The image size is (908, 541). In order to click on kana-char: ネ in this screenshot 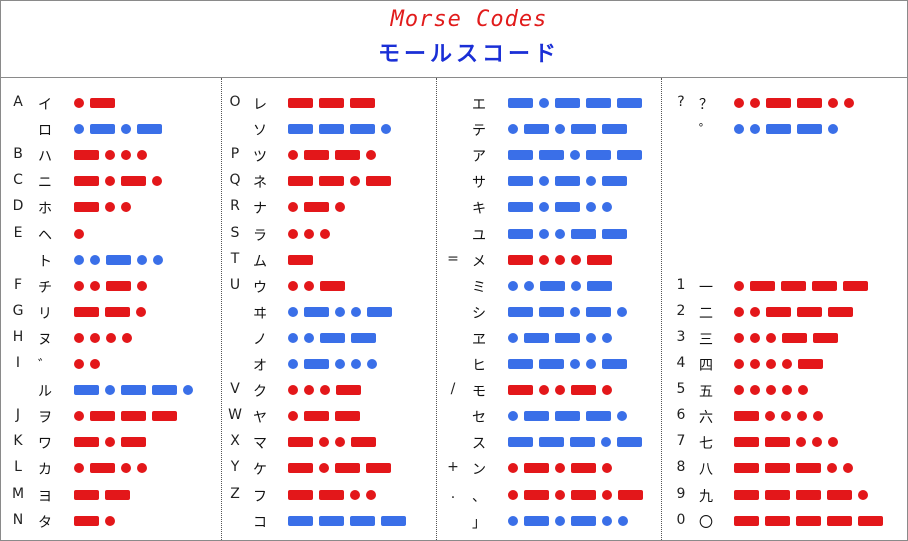, I will do `click(260, 183)`.